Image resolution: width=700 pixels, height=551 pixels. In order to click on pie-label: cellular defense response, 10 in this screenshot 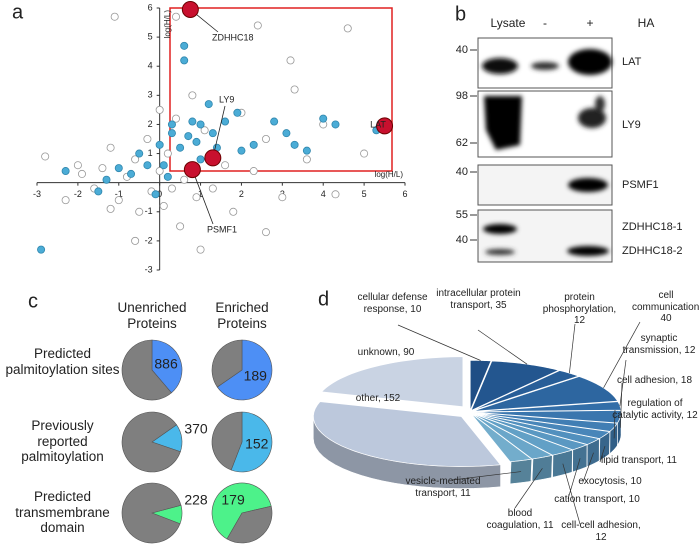, I will do `click(392, 303)`.